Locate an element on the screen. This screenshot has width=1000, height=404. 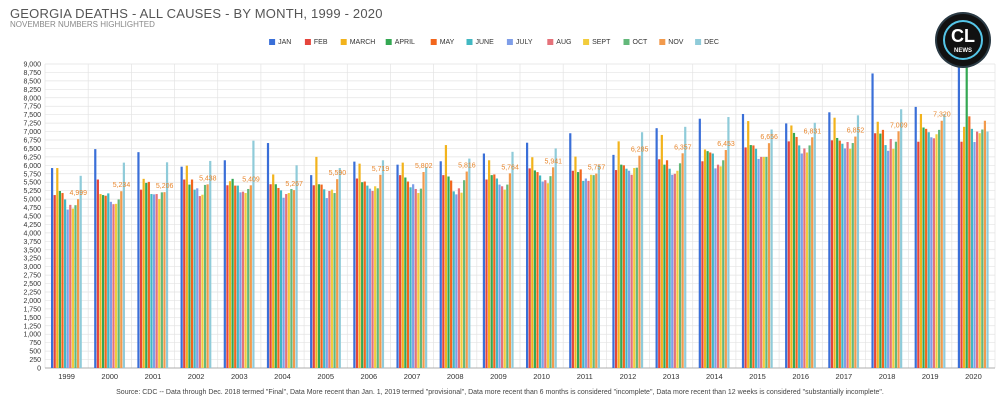
x-tick-label: 2013 is located at coordinates (671, 376).